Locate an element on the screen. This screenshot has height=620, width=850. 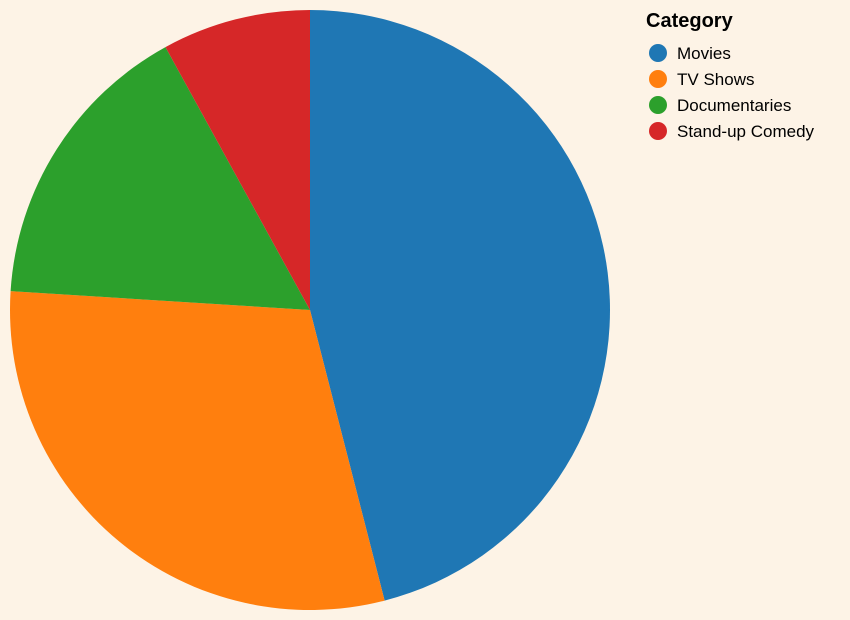
legend-swatch-tv-shows is located at coordinates (658, 79).